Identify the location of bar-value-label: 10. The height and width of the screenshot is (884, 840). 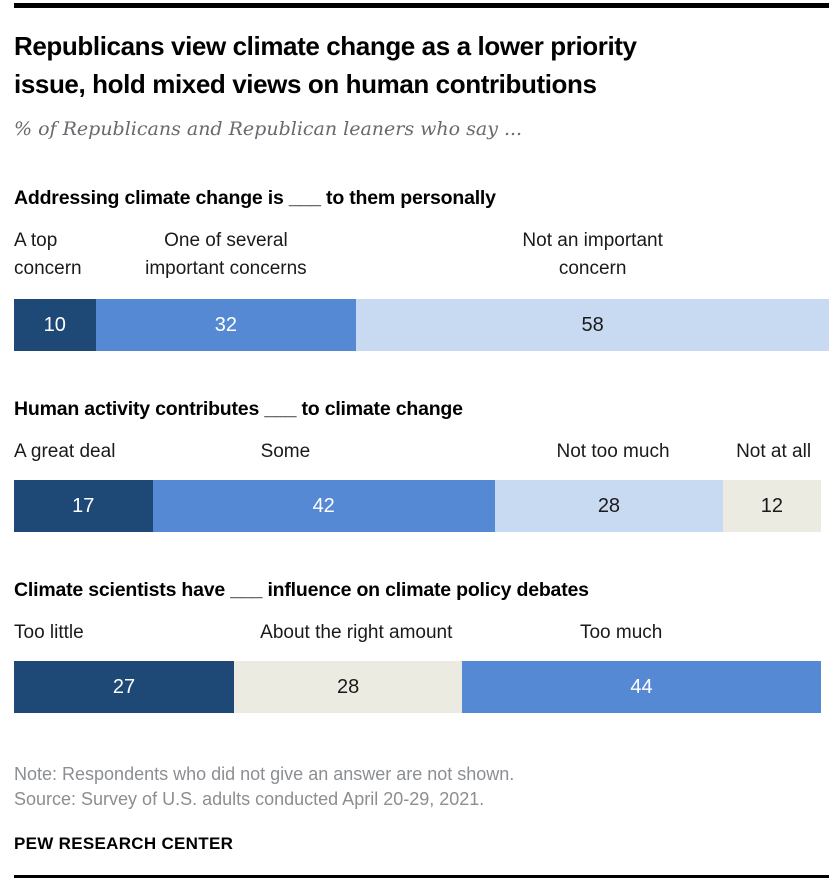
(54, 324).